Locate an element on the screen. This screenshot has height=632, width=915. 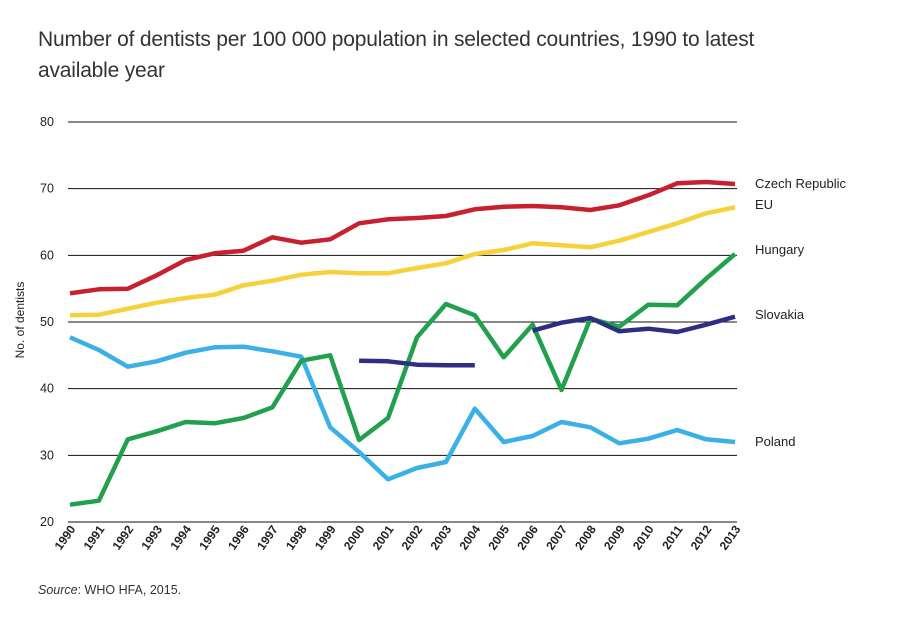
x-tick-label: 2006 is located at coordinates (527, 537).